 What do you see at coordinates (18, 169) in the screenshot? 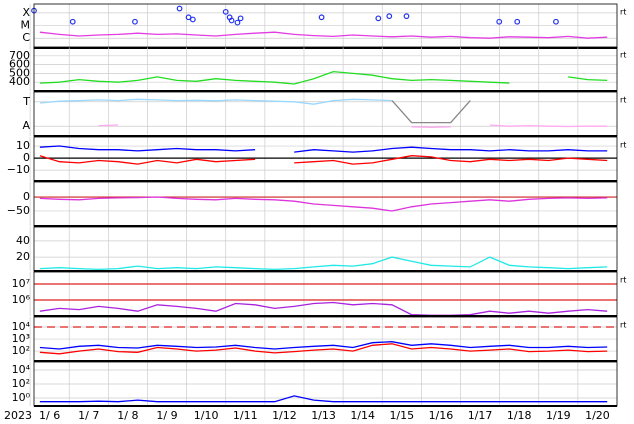
I see `y-tick-label: −10` at bounding box center [18, 169].